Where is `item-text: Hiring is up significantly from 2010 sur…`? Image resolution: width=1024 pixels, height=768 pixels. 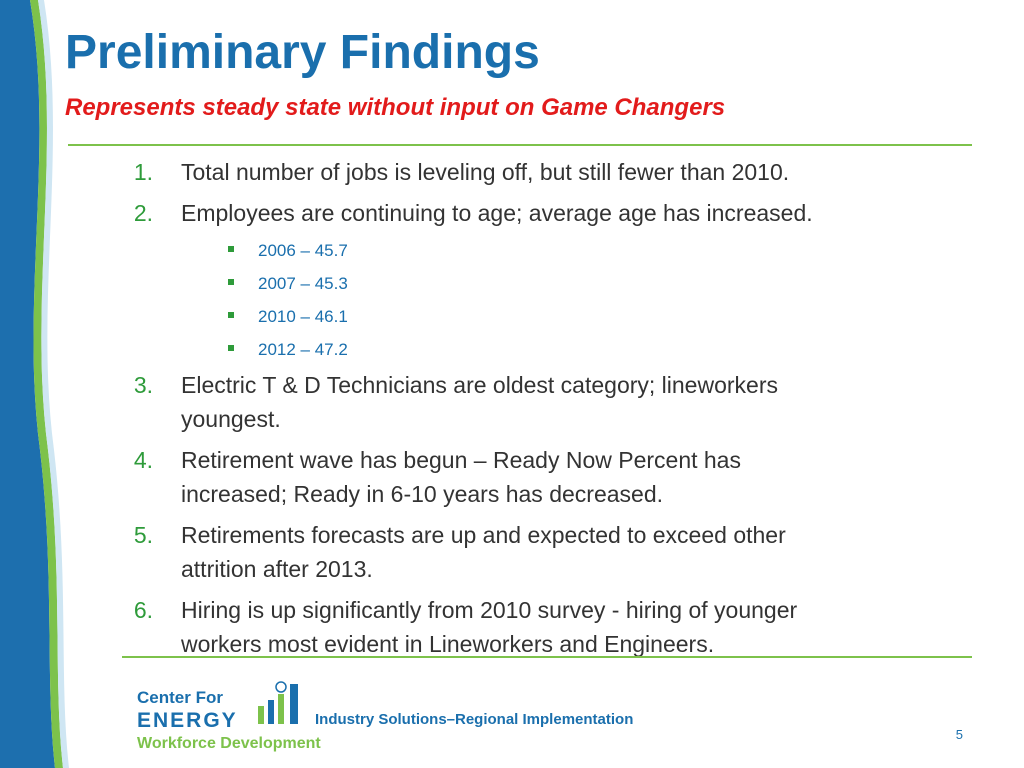 item-text: Hiring is up significantly from 2010 sur… is located at coordinates (489, 610).